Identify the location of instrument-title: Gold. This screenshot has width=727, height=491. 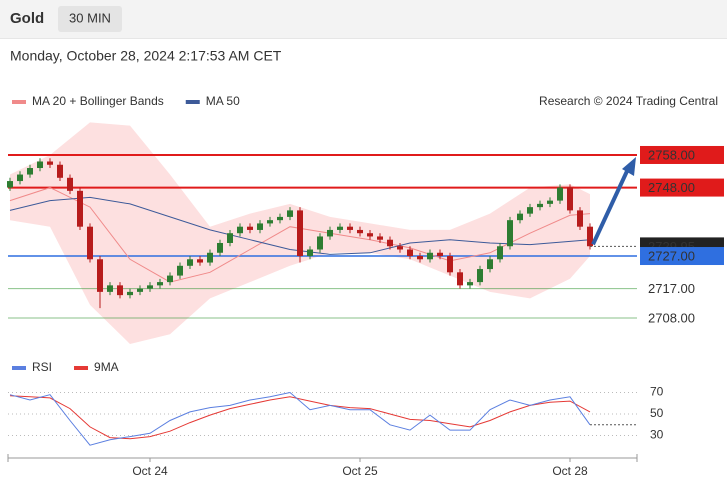
(27, 18).